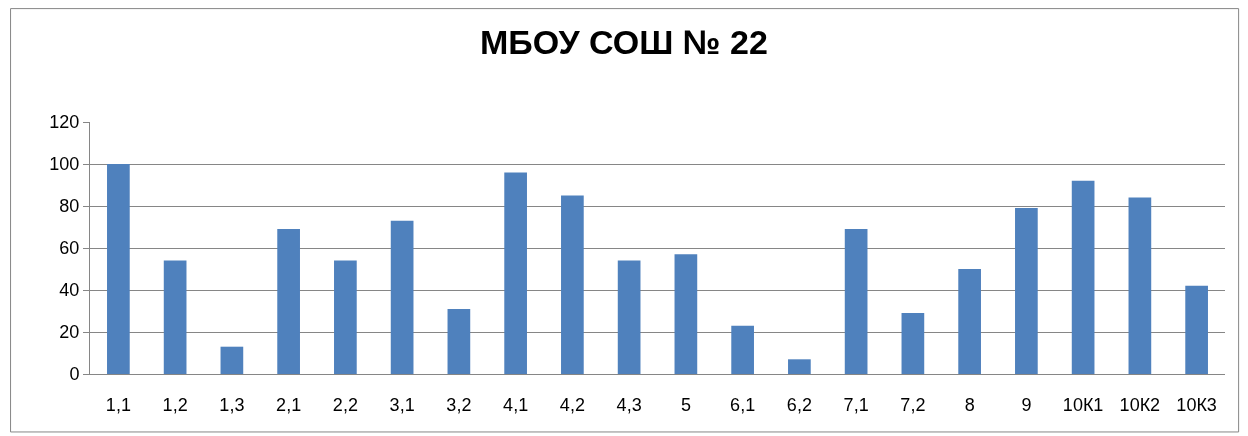  What do you see at coordinates (516, 404) in the screenshot?
I see `x-tick-label: 4,1` at bounding box center [516, 404].